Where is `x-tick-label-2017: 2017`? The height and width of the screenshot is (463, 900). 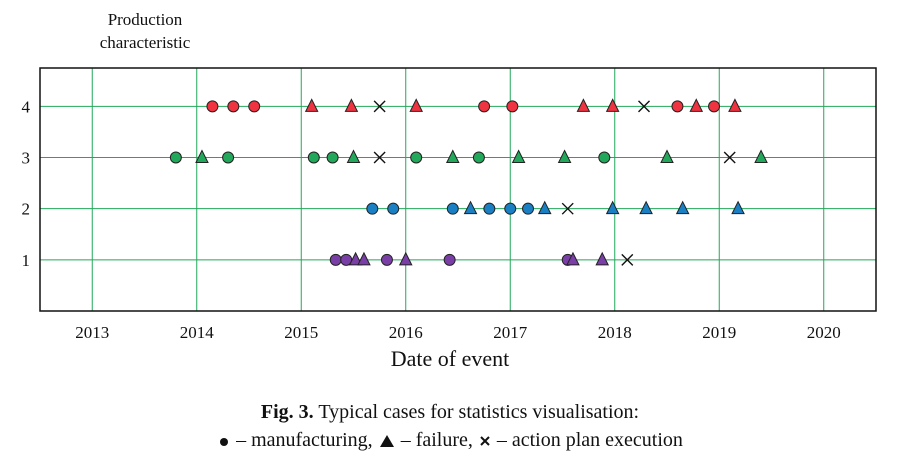 x-tick-label-2017: 2017 is located at coordinates (510, 331).